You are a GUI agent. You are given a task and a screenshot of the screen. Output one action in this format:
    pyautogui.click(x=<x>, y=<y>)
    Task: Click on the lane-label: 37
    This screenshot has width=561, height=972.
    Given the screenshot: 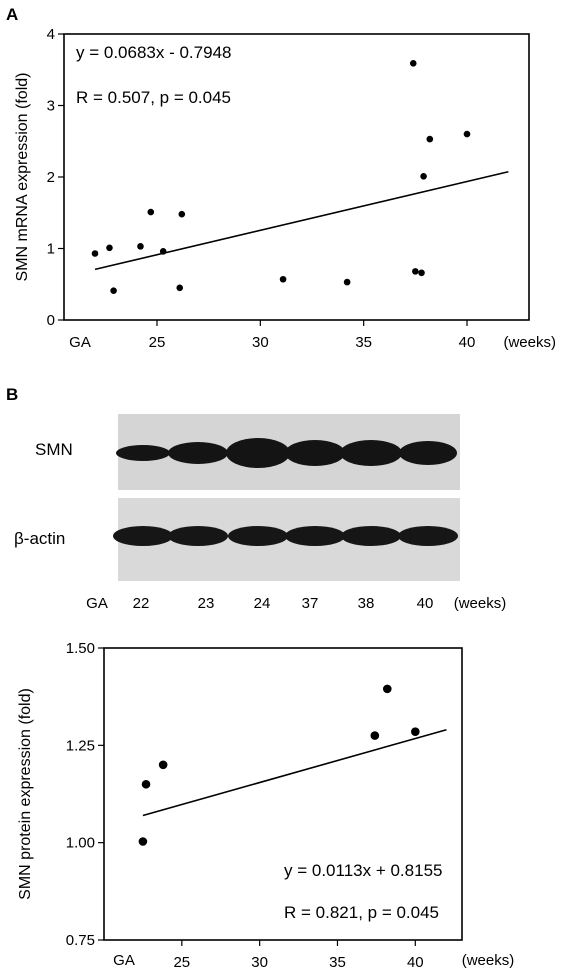 What is the action you would take?
    pyautogui.click(x=310, y=603)
    